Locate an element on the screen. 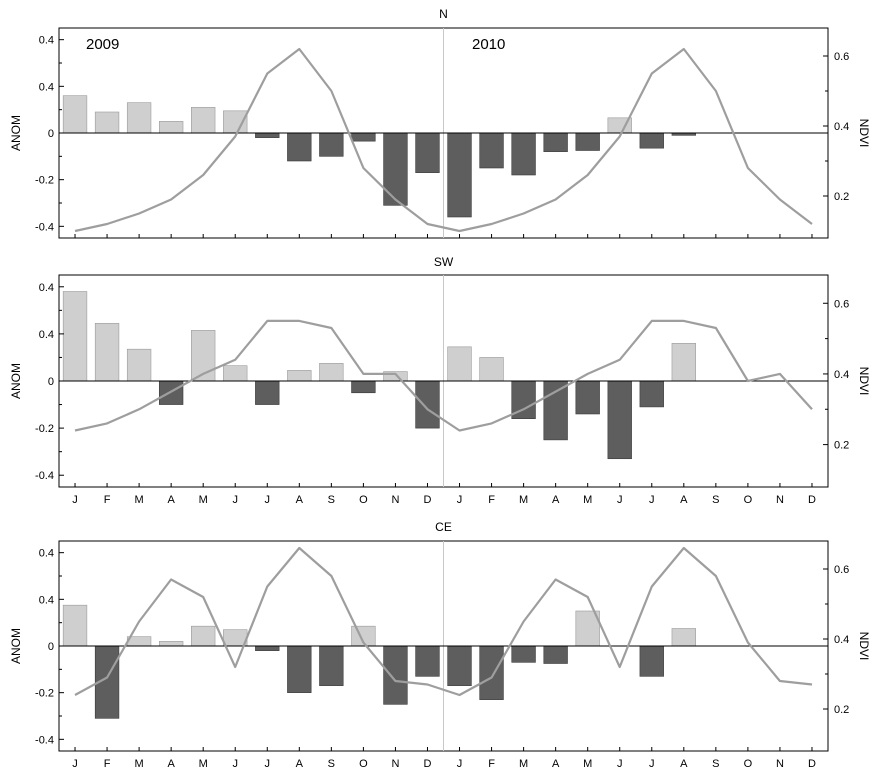  y-tick-label: 0 is located at coordinates (51, 134).